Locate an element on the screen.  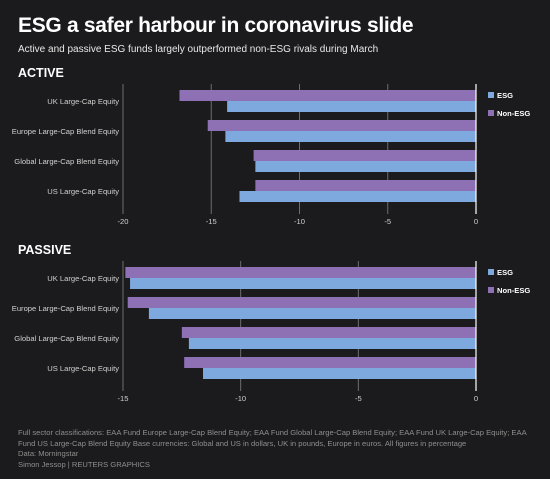
panel-label-passive: PASSIVE is located at coordinates (45, 250).